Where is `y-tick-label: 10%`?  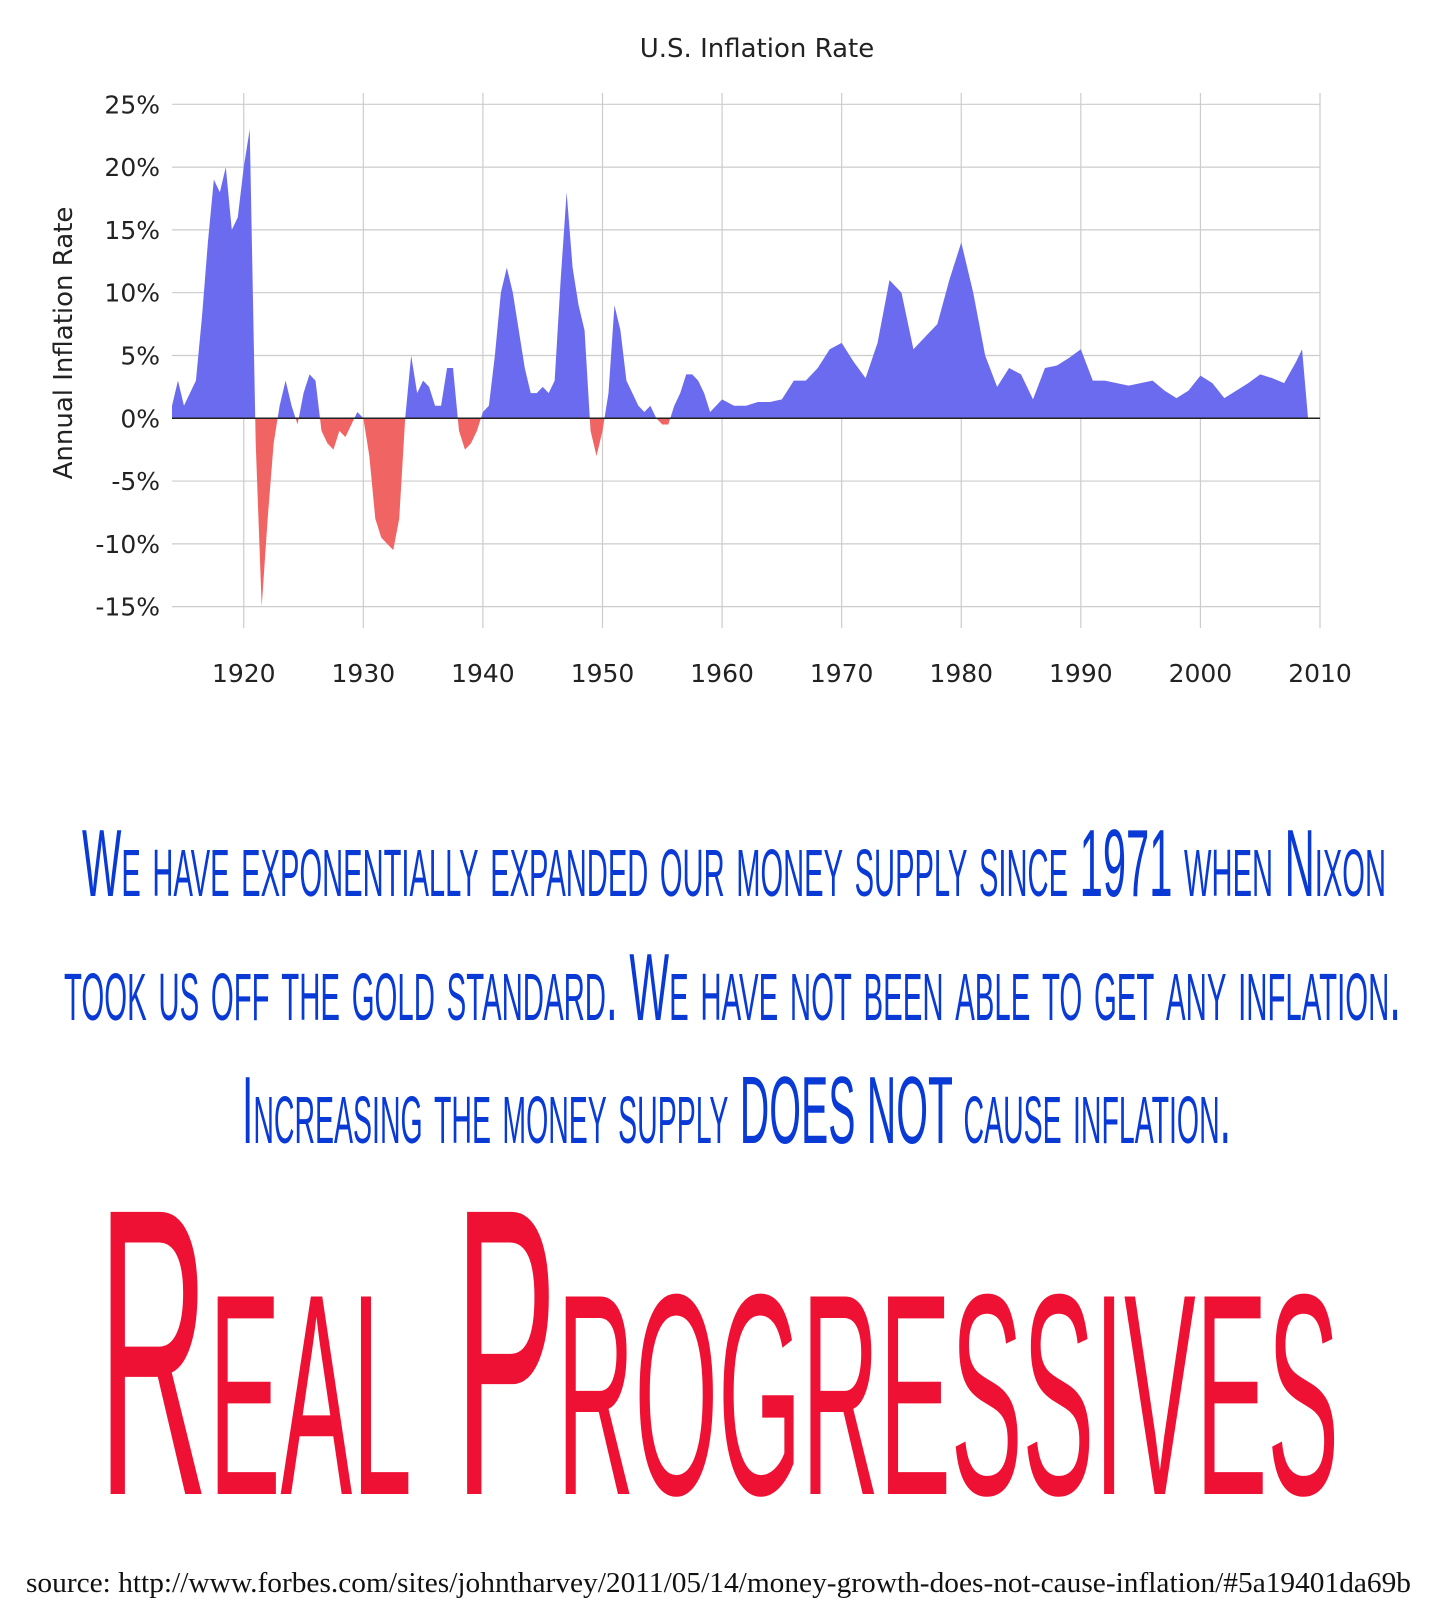
y-tick-label: 10% is located at coordinates (132, 293).